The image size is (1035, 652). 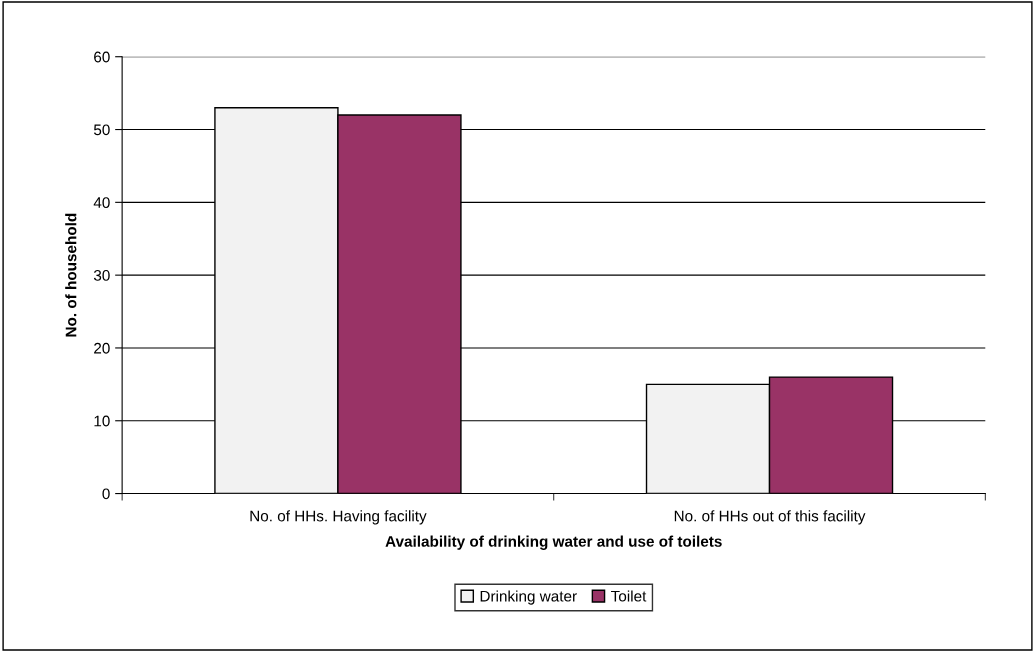 What do you see at coordinates (553, 542) in the screenshot?
I see `x-axis-title: Availability of drinking water and use of toilets` at bounding box center [553, 542].